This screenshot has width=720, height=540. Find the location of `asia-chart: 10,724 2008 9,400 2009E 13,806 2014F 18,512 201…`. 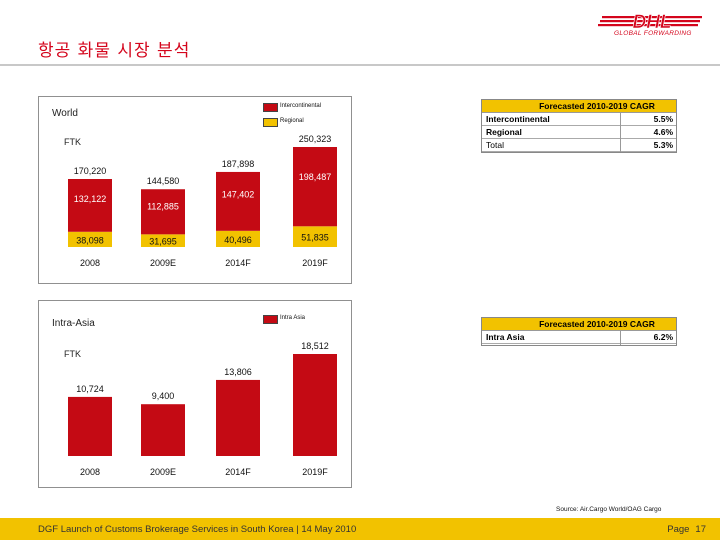

asia-chart: 10,724 2008 9,400 2009E 13,806 2014F 18,512 201… is located at coordinates (202, 409).